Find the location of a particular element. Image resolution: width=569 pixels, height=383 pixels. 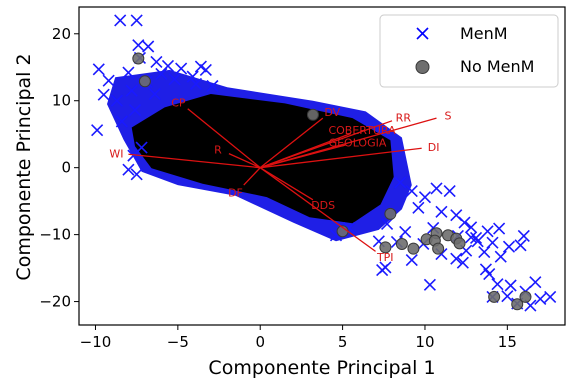

loading-vector-label: WI is located at coordinates (116, 153).